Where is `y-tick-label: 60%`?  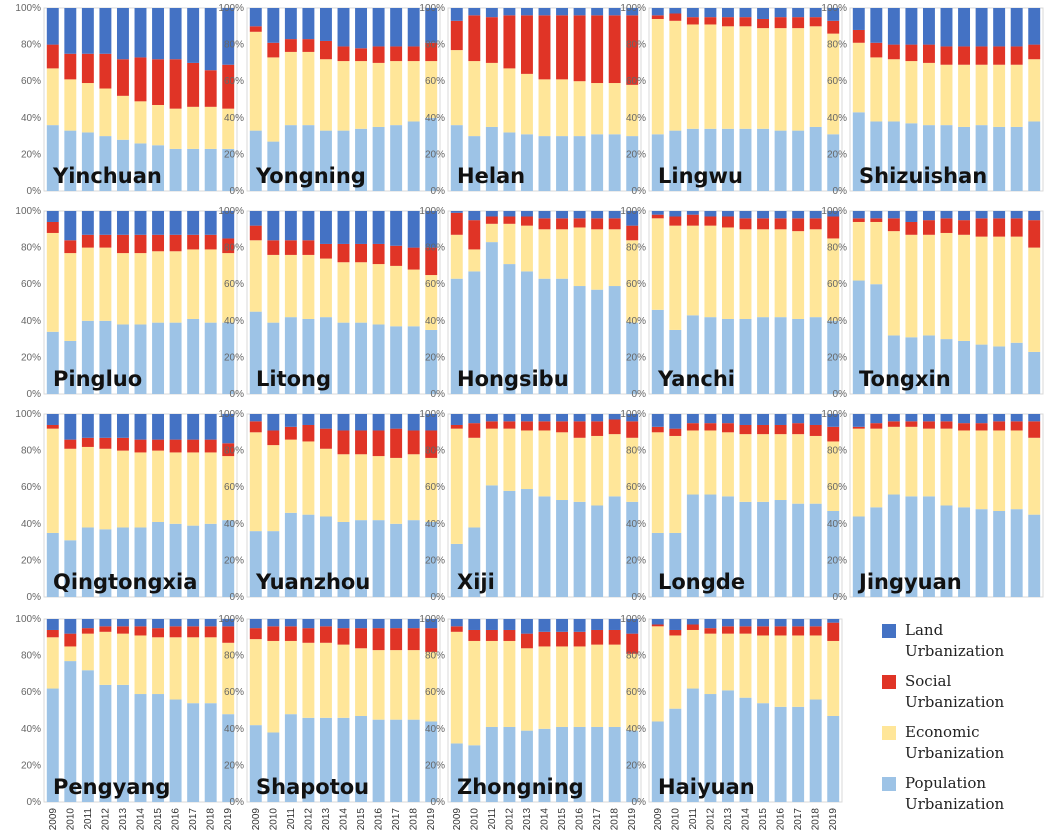
y-tick-label: 60% is located at coordinates (234, 284).